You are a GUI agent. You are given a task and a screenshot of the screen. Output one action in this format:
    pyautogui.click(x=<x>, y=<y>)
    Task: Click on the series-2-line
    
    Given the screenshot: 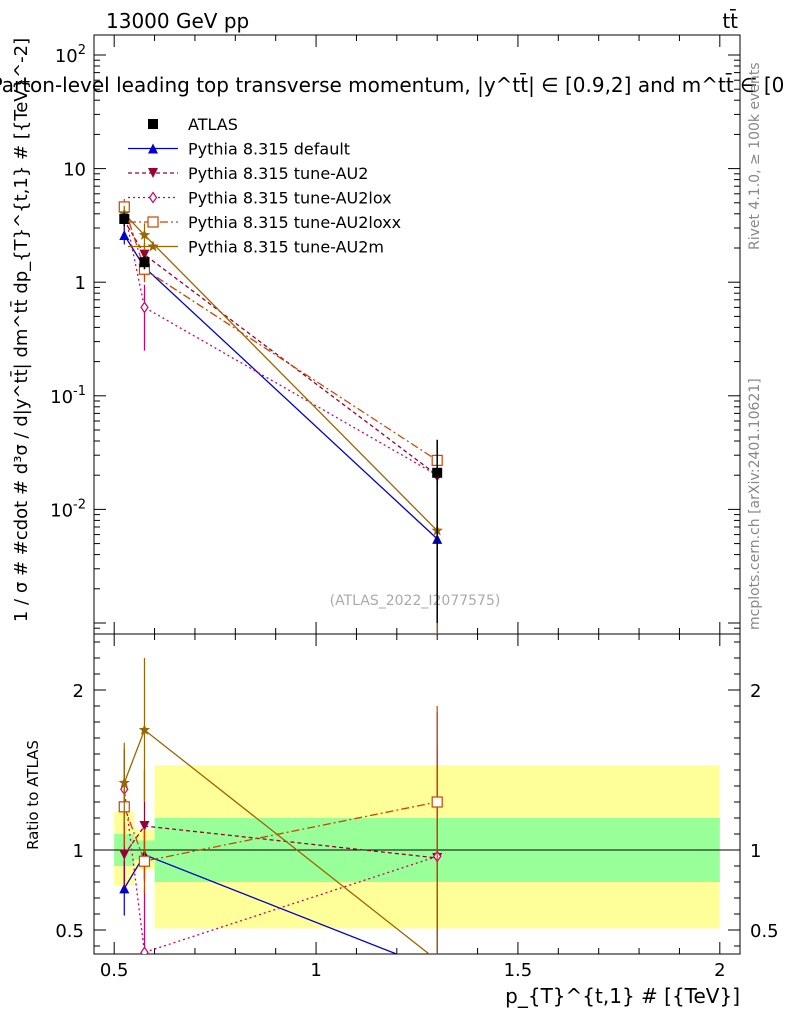 What is the action you would take?
    pyautogui.click(x=280, y=348)
    